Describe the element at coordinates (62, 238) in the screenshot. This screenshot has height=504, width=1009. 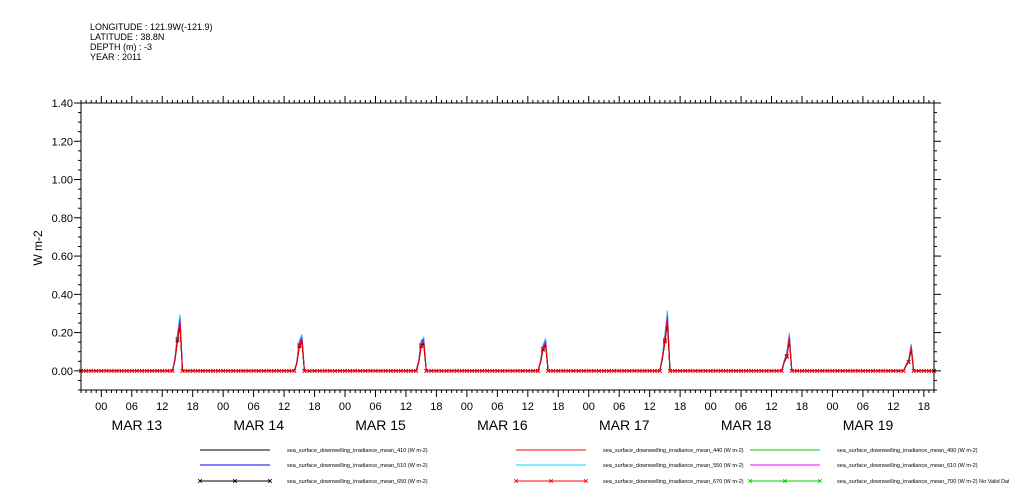
I see `y-tick-labels: 0.00 0.20 0.40 0.60 0.80 1.00 1.20 1.40` at that location.